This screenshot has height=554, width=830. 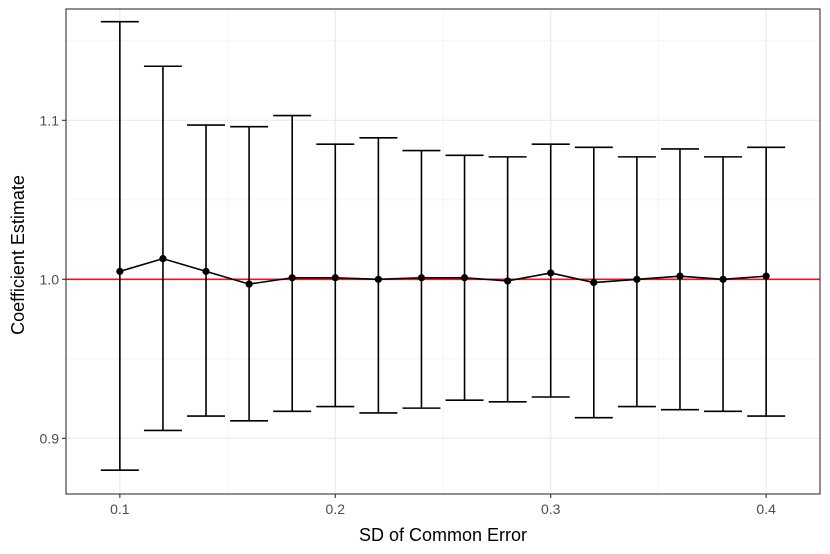 What do you see at coordinates (766, 509) in the screenshot?
I see `x-tick-label: 0.4` at bounding box center [766, 509].